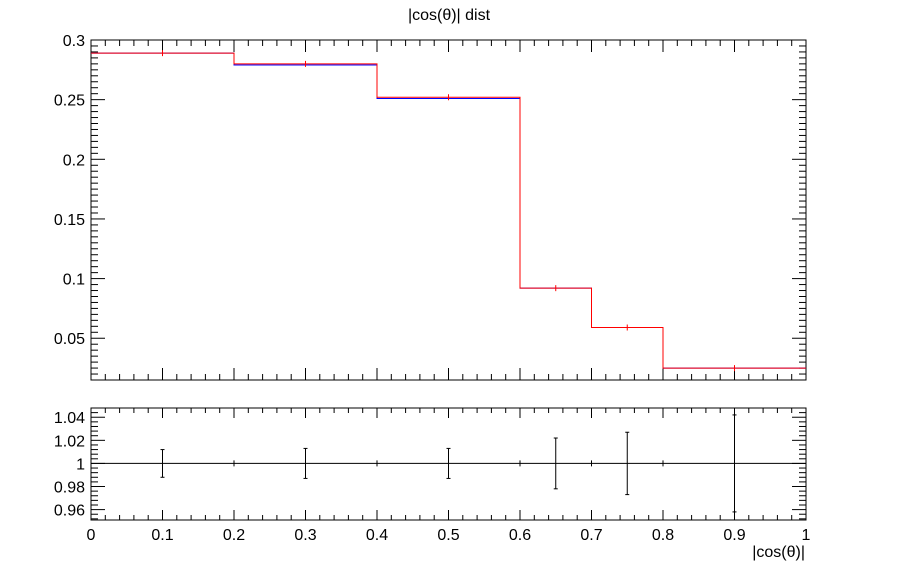  Describe the element at coordinates (449, 15) in the screenshot. I see `chart-title: |cos(θ)| dist` at that location.